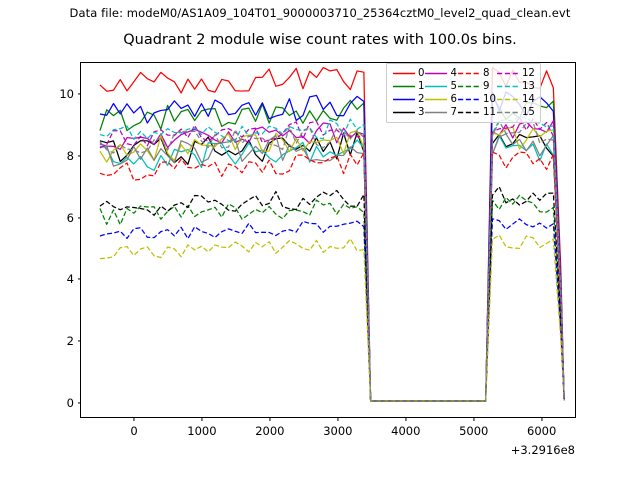 The image size is (640, 480). Describe the element at coordinates (489, 99) in the screenshot. I see `legend-label-10: 10` at that location.